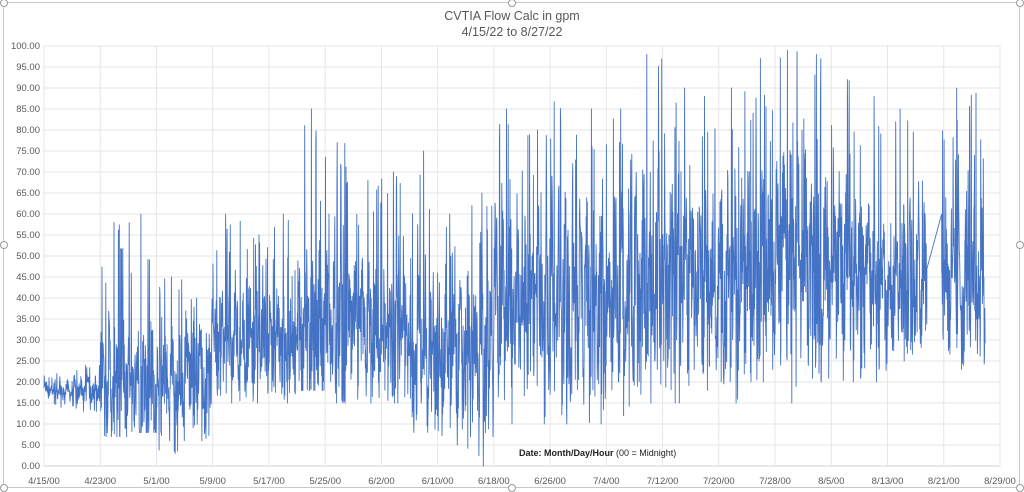 This screenshot has height=492, width=1024. What do you see at coordinates (28, 67) in the screenshot?
I see `y-tick-label: 95.00` at bounding box center [28, 67].